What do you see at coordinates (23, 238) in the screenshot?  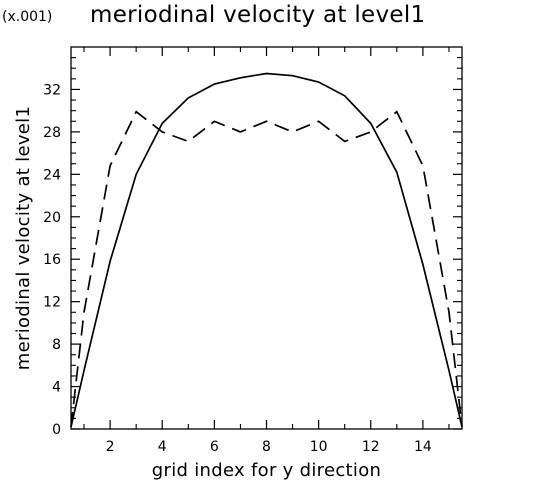 I see `y-axis-label: meriodinal velocity at level1` at bounding box center [23, 238].